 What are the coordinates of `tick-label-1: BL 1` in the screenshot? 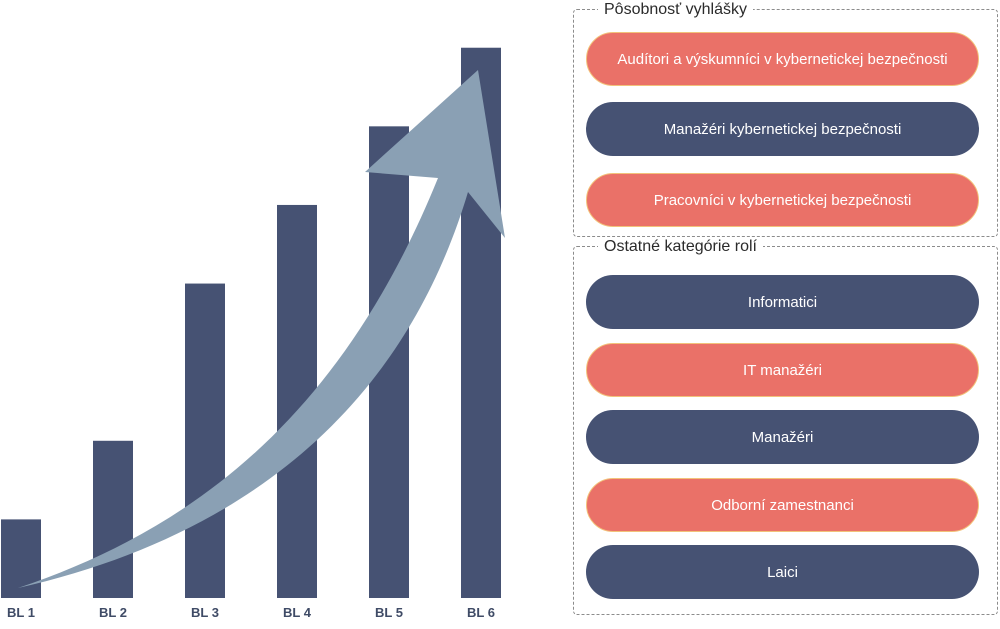 It's located at (21, 612).